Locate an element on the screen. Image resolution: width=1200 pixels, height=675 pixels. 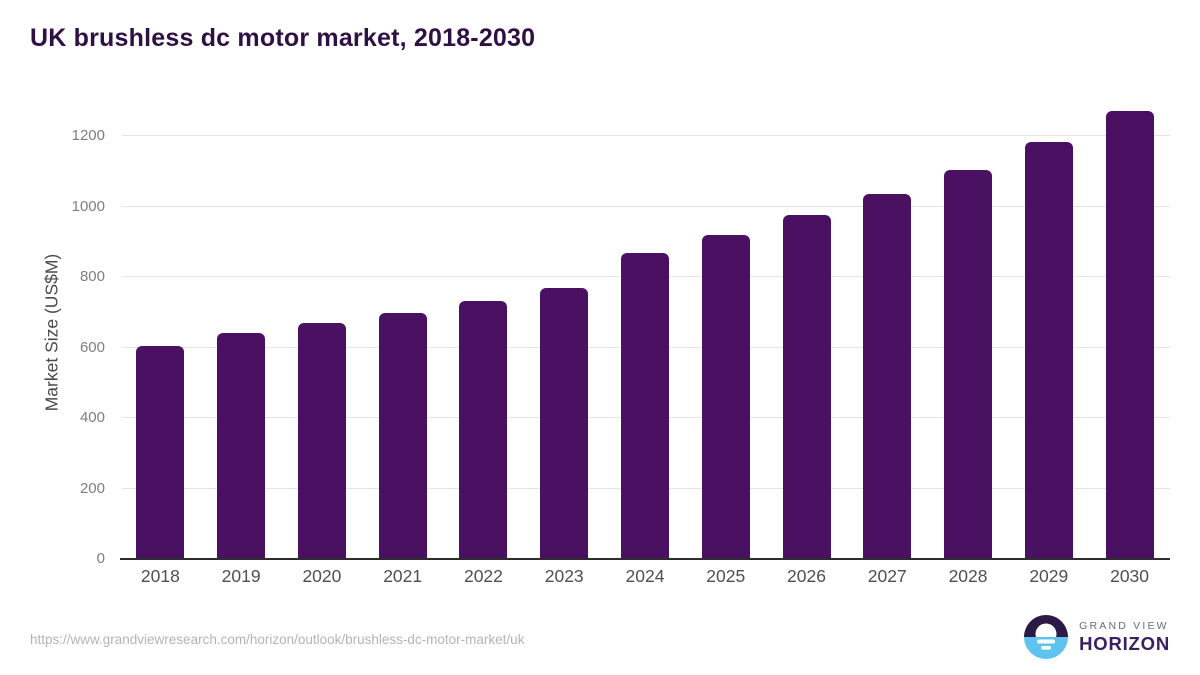
x-tick-label-2027: 2027 is located at coordinates (887, 576).